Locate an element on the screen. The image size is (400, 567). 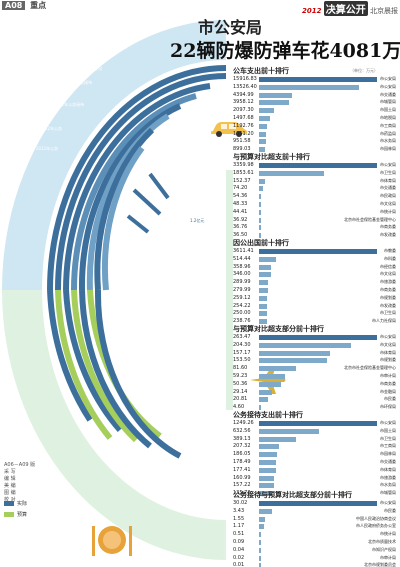
rank-row: 153.50 市规划委 is located at coordinates (314, 360).